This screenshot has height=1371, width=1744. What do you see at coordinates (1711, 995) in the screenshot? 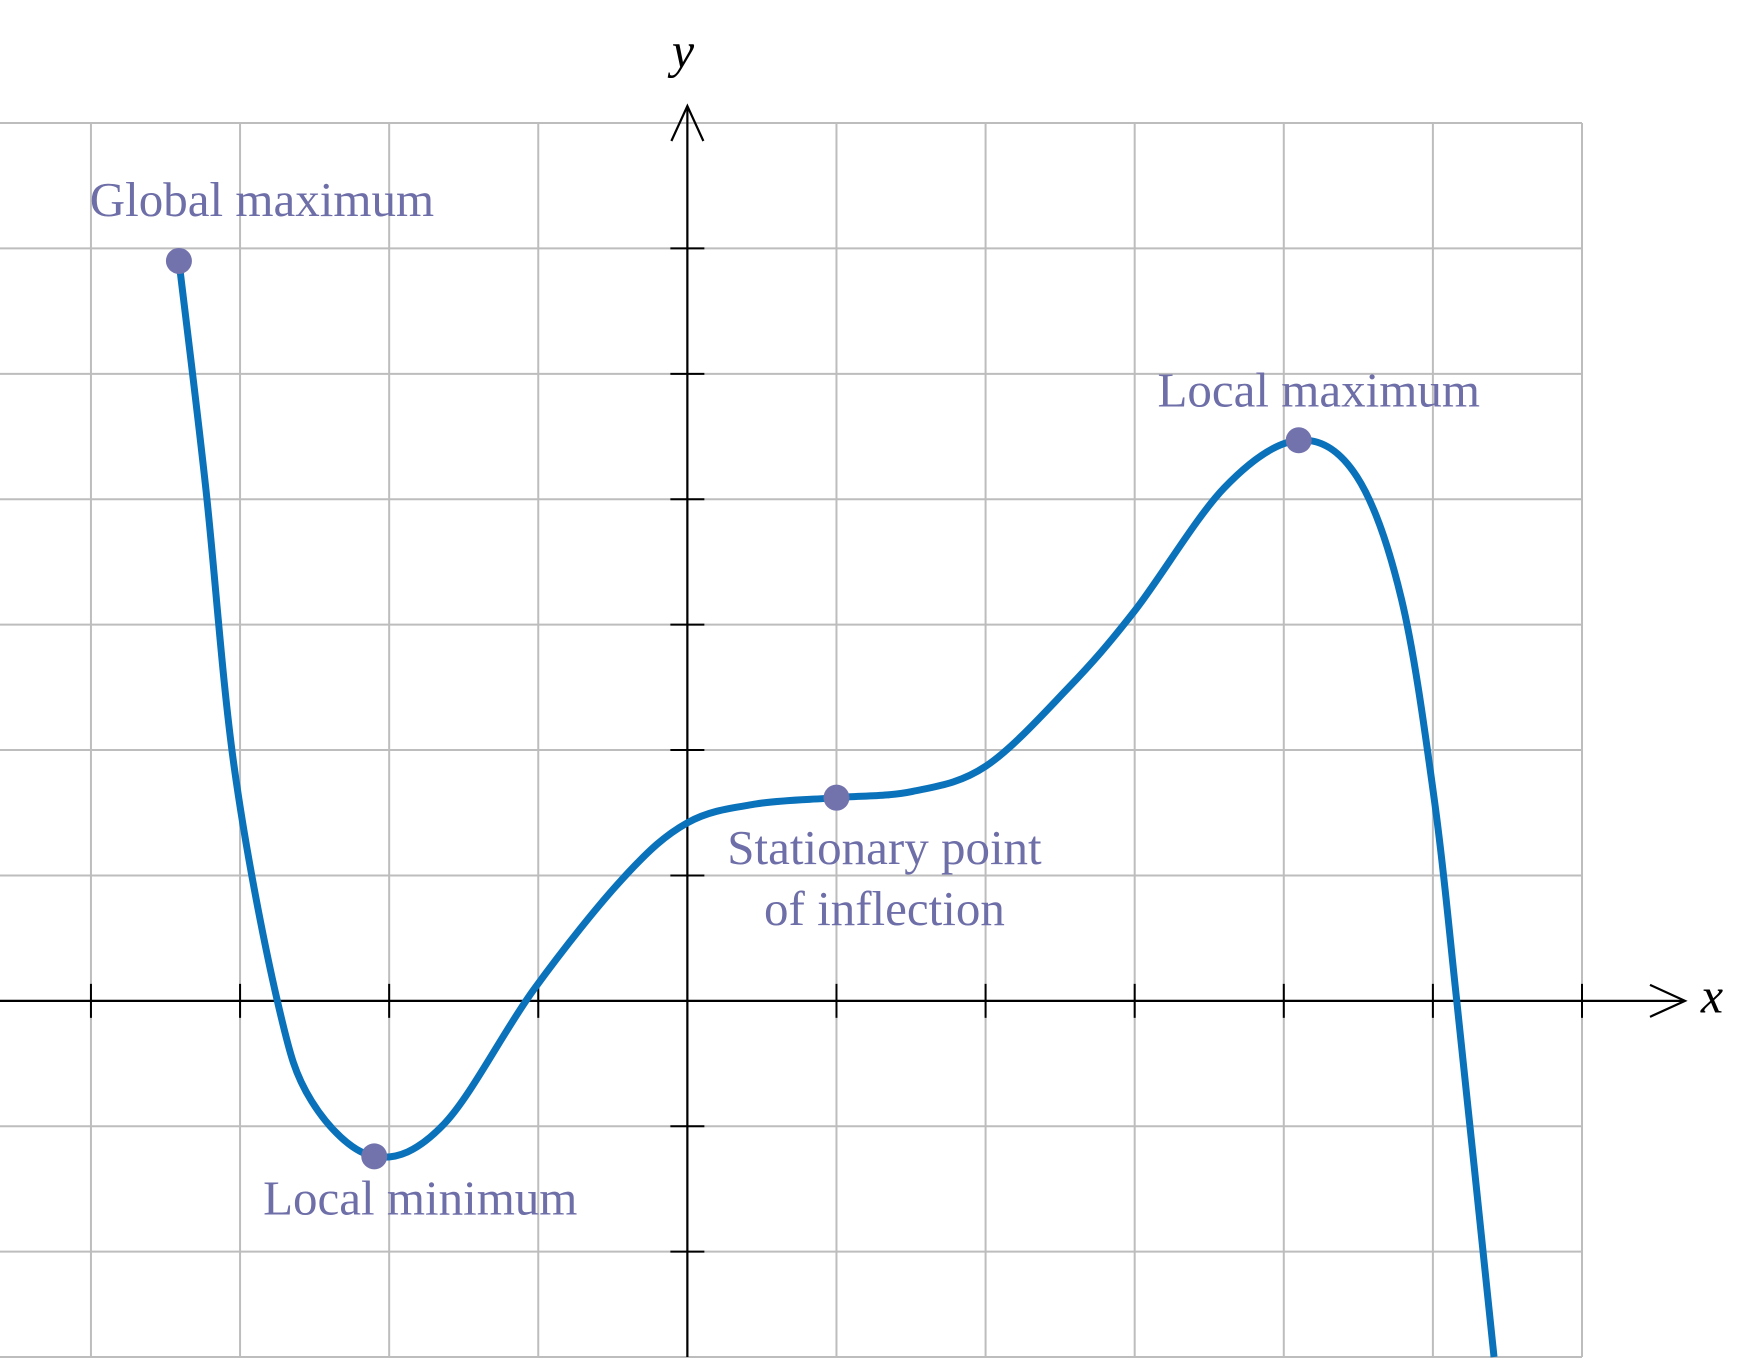
I see `x-axis-label: x` at bounding box center [1711, 995].